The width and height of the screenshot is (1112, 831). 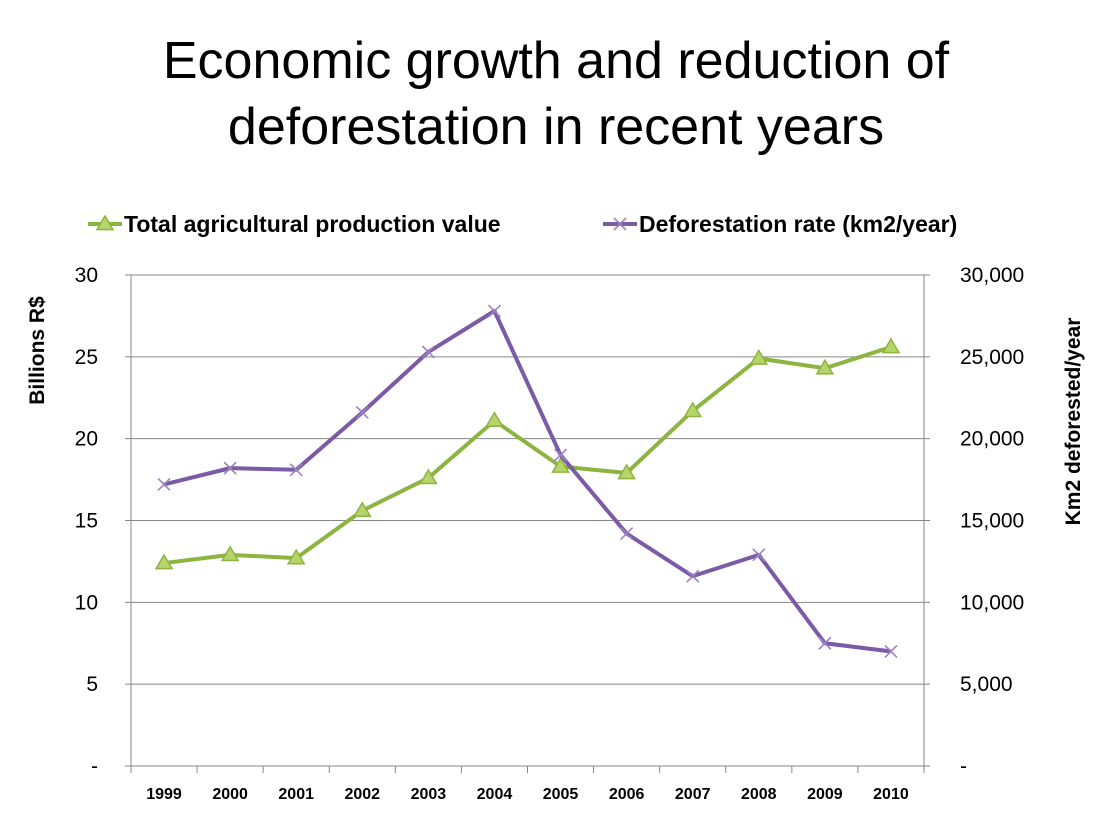 I want to click on legend-agricultural-production: Total agricultural production value, so click(x=294, y=224).